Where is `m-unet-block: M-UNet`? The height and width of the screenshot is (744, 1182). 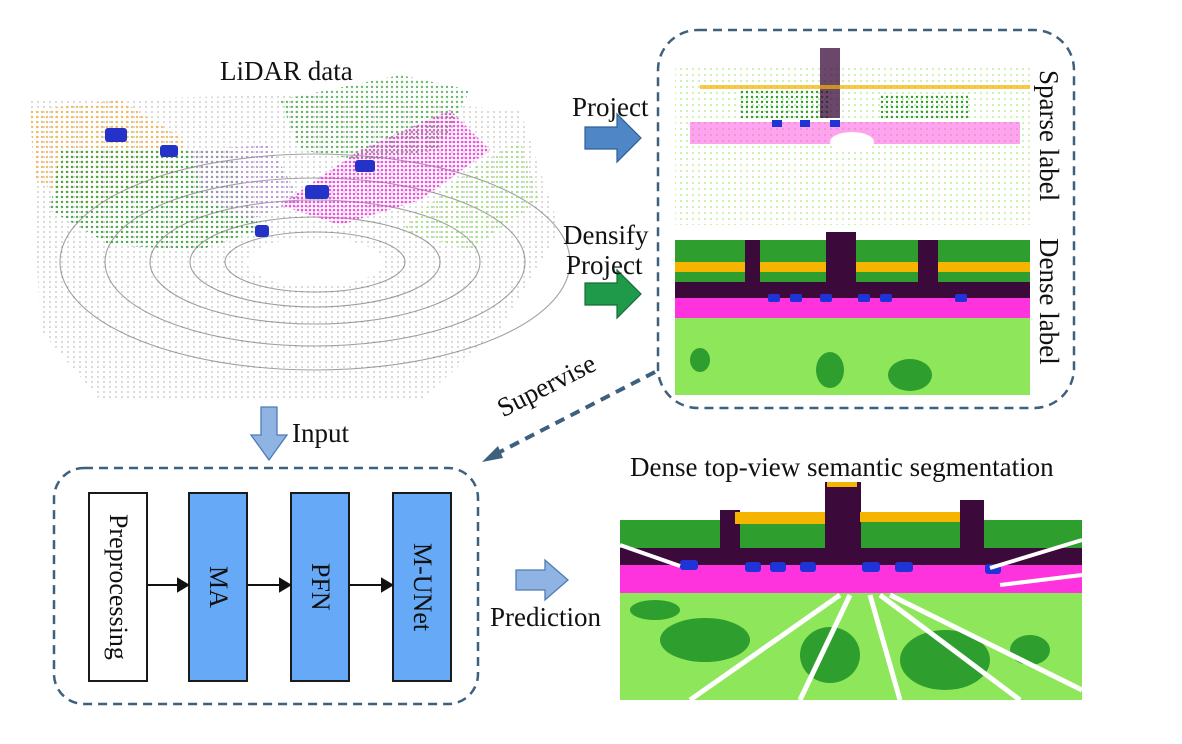 m-unet-block: M-UNet is located at coordinates (422, 587).